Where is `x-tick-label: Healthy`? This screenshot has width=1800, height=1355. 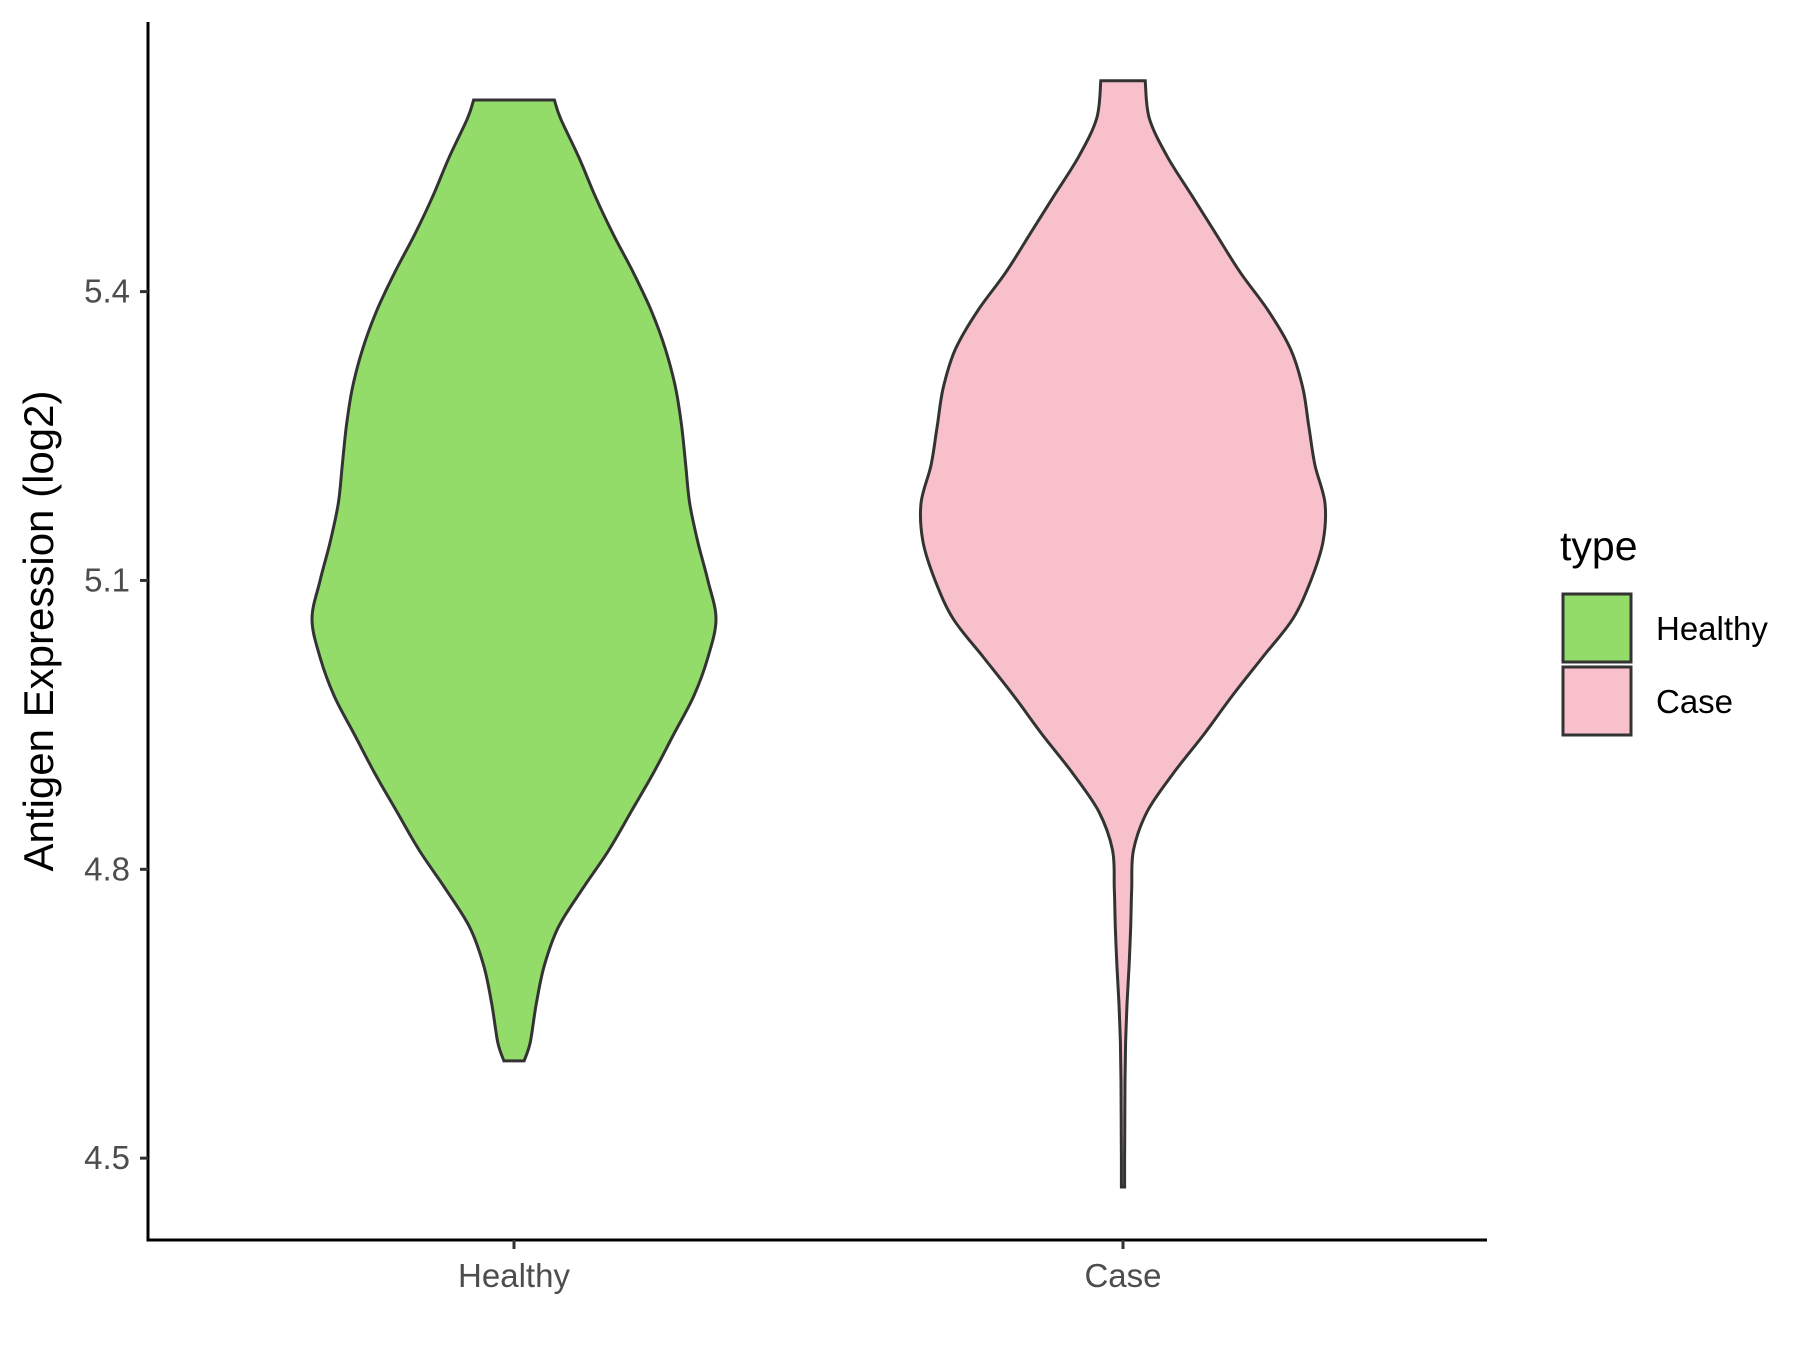
x-tick-label: Healthy is located at coordinates (514, 1275).